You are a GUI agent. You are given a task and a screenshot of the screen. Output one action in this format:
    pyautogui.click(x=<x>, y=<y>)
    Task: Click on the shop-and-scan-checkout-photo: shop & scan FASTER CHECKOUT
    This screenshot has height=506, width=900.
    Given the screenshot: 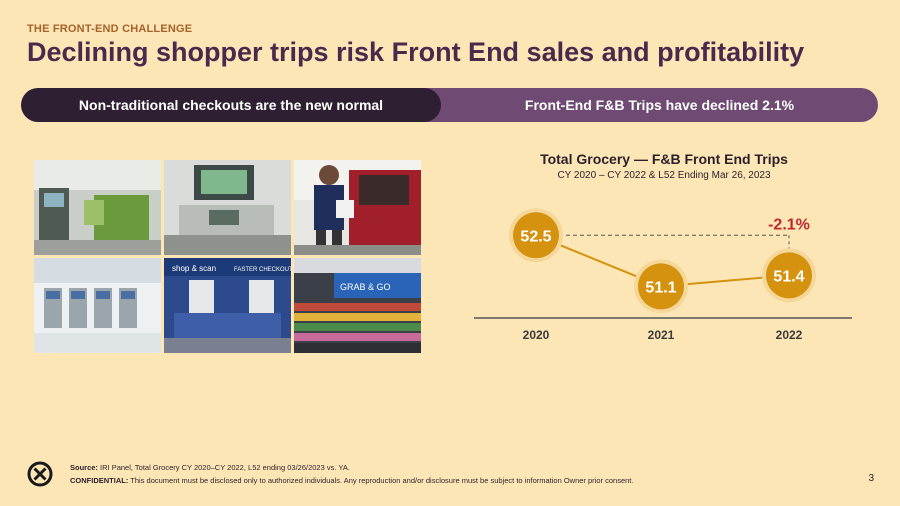 What is the action you would take?
    pyautogui.click(x=227, y=305)
    